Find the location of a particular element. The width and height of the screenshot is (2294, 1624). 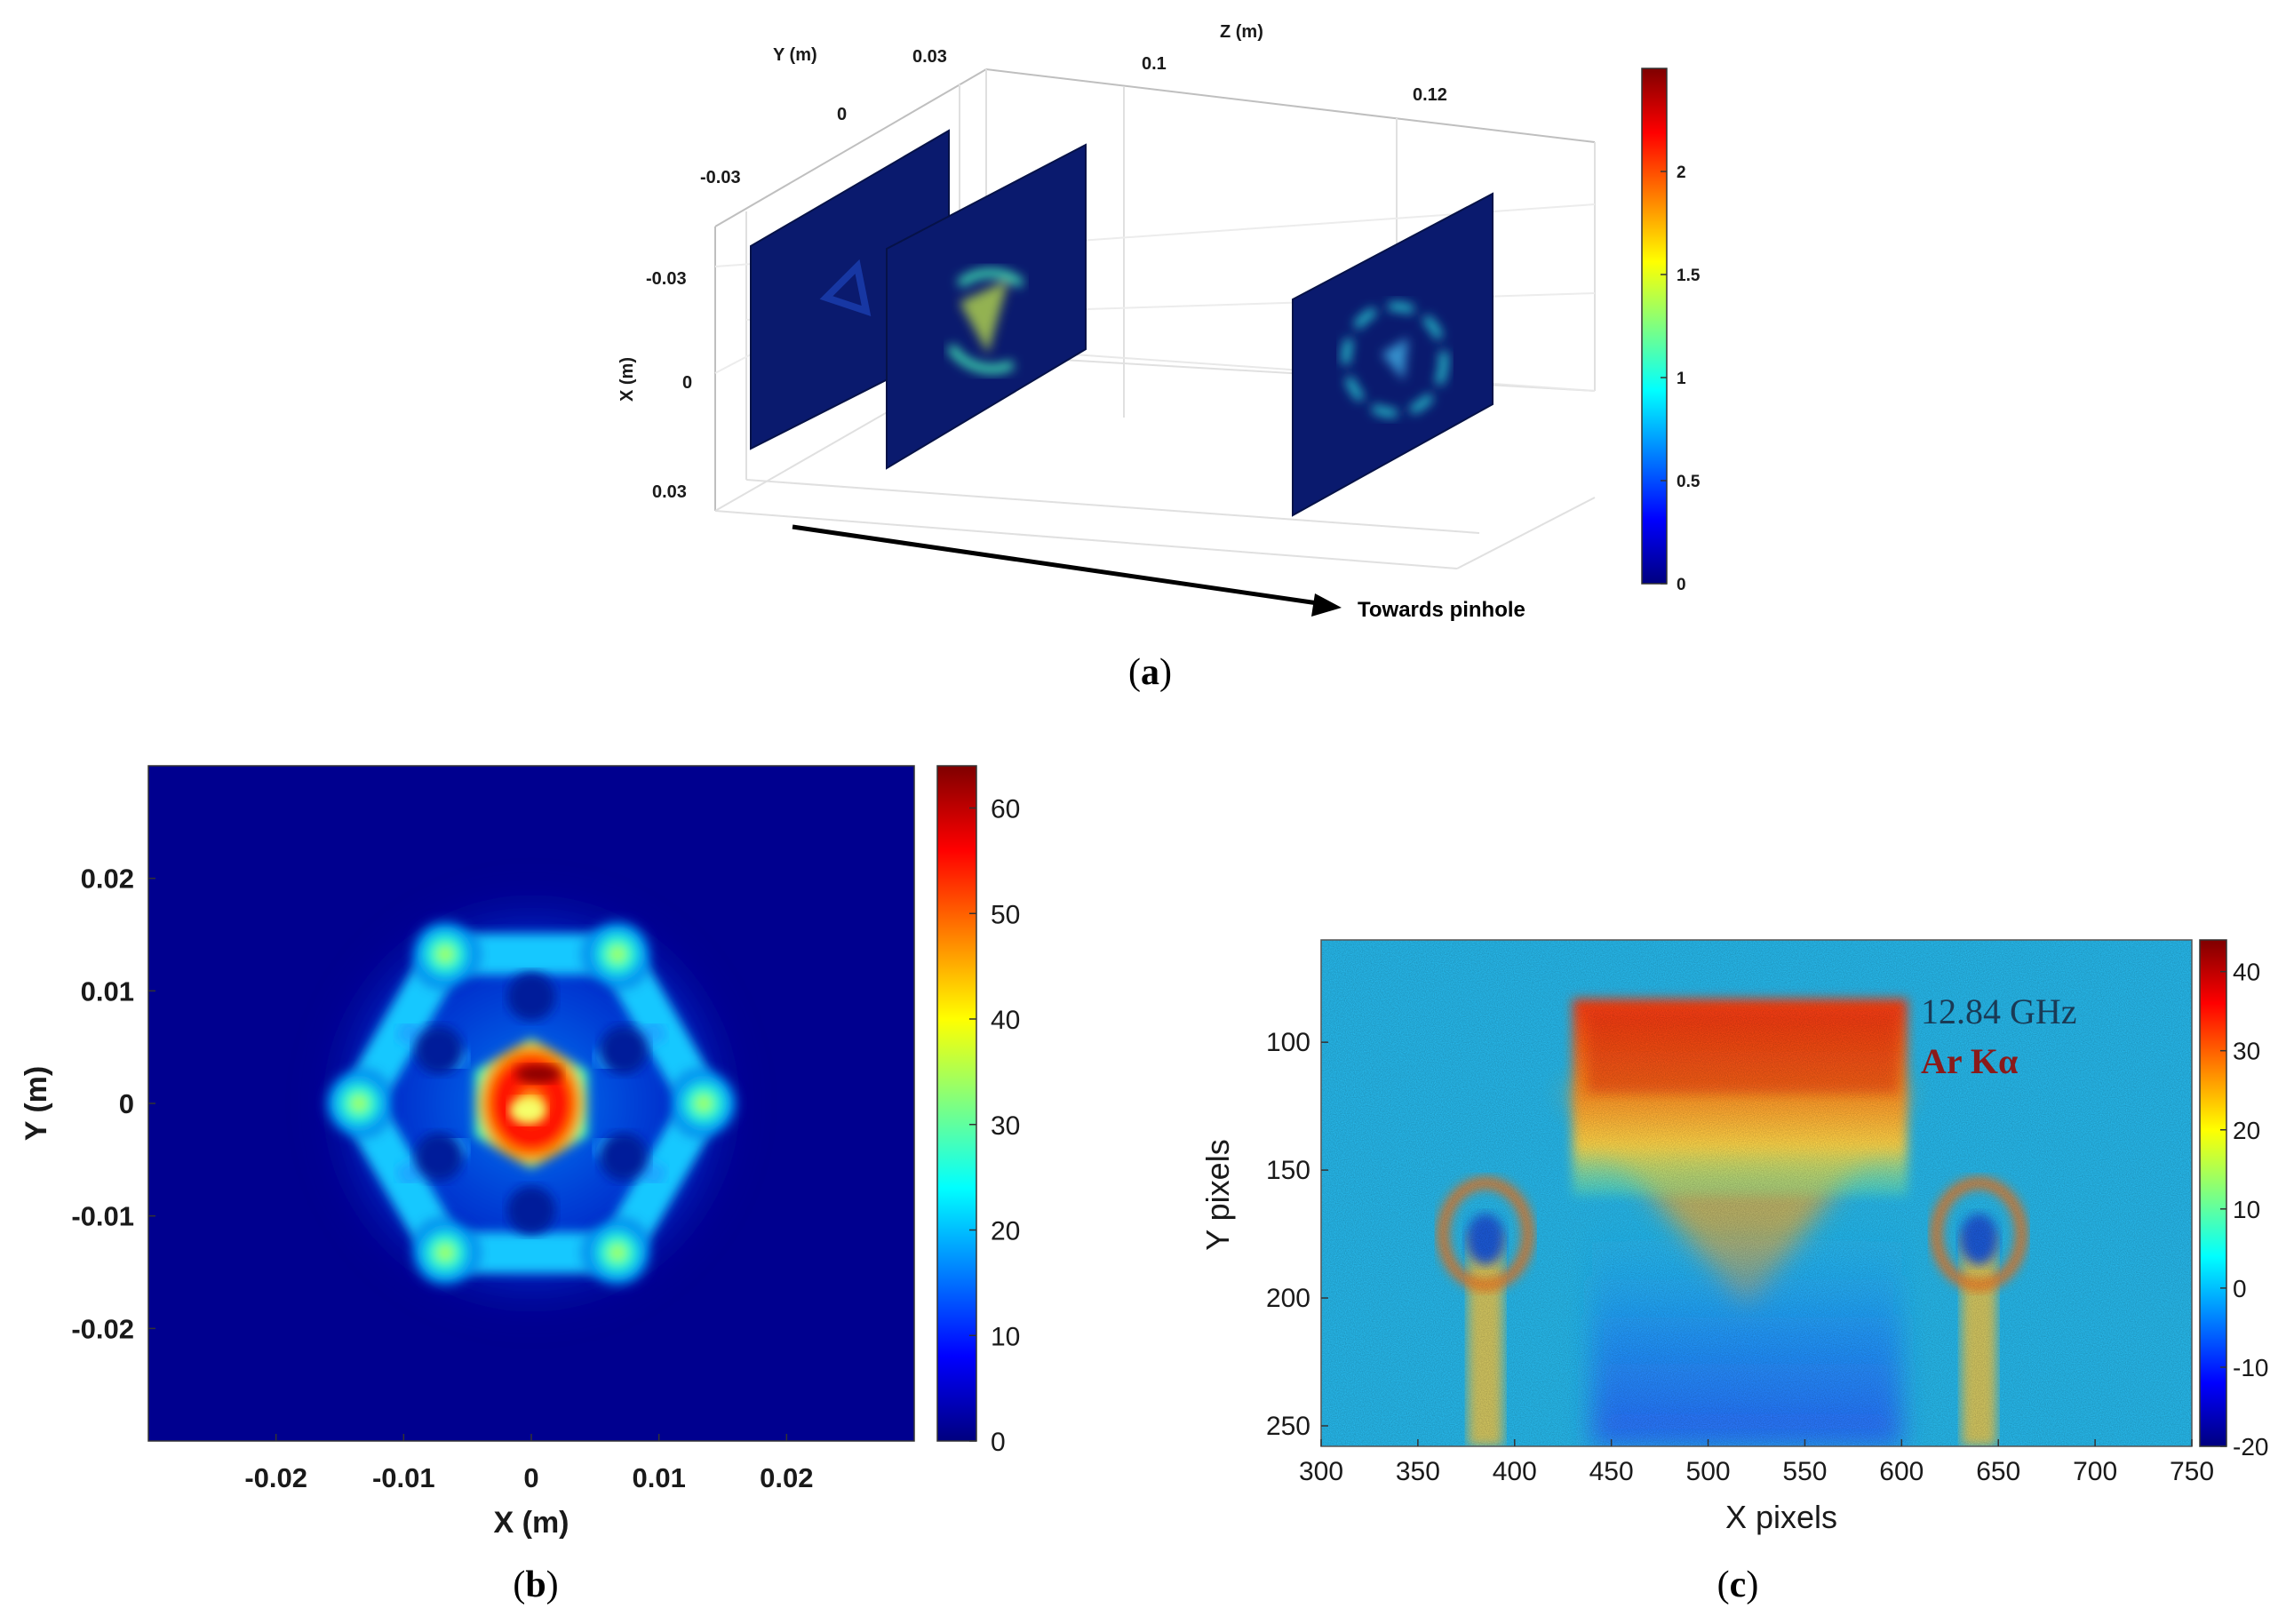

axis-label-z: Z (m) is located at coordinates (1241, 32).